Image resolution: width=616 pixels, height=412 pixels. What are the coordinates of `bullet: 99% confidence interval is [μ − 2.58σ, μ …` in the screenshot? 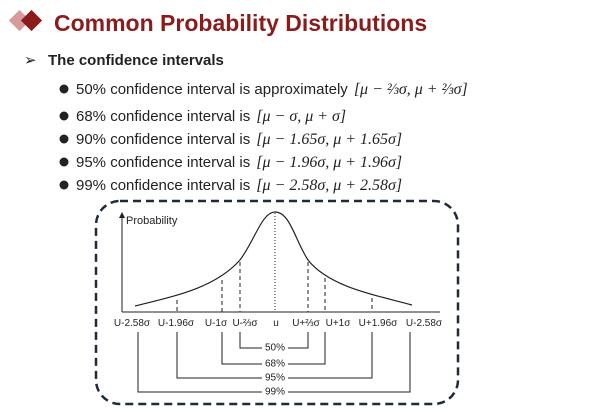 It's located at (239, 185).